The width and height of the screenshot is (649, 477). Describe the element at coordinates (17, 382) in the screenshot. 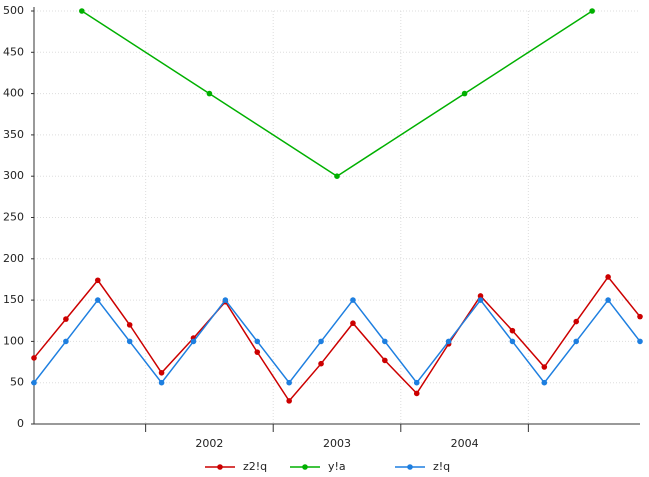

I see `y-tick-label: 50` at that location.